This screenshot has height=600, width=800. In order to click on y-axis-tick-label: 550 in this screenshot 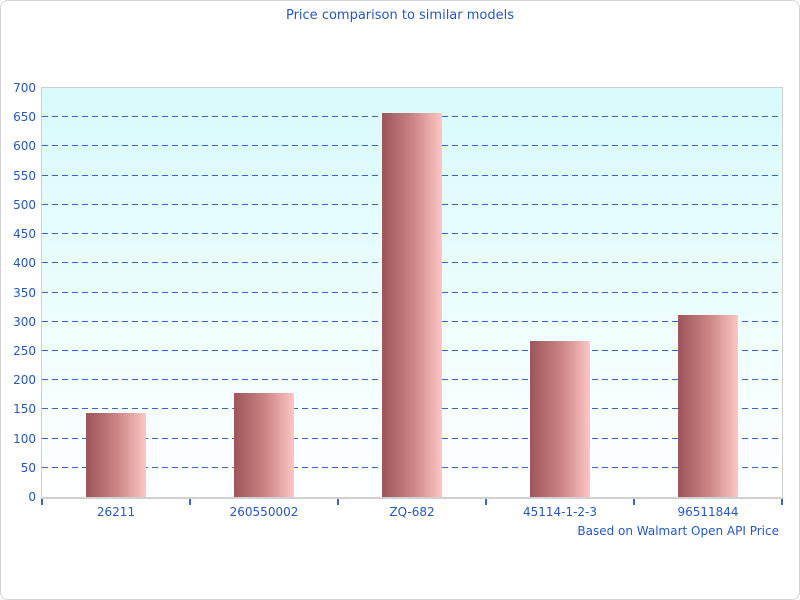, I will do `click(24, 175)`.